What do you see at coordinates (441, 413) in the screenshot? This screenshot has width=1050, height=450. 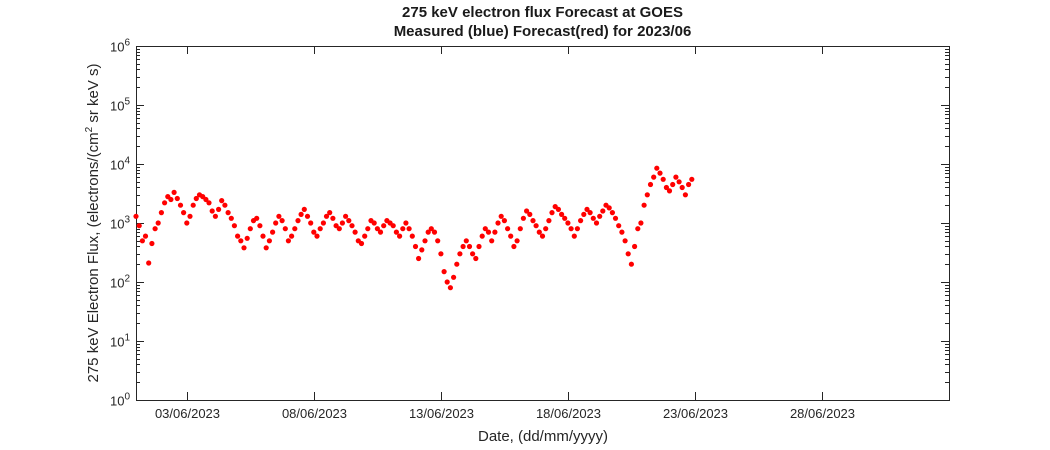 I see `x-tick-label: 13/06/2023` at bounding box center [441, 413].